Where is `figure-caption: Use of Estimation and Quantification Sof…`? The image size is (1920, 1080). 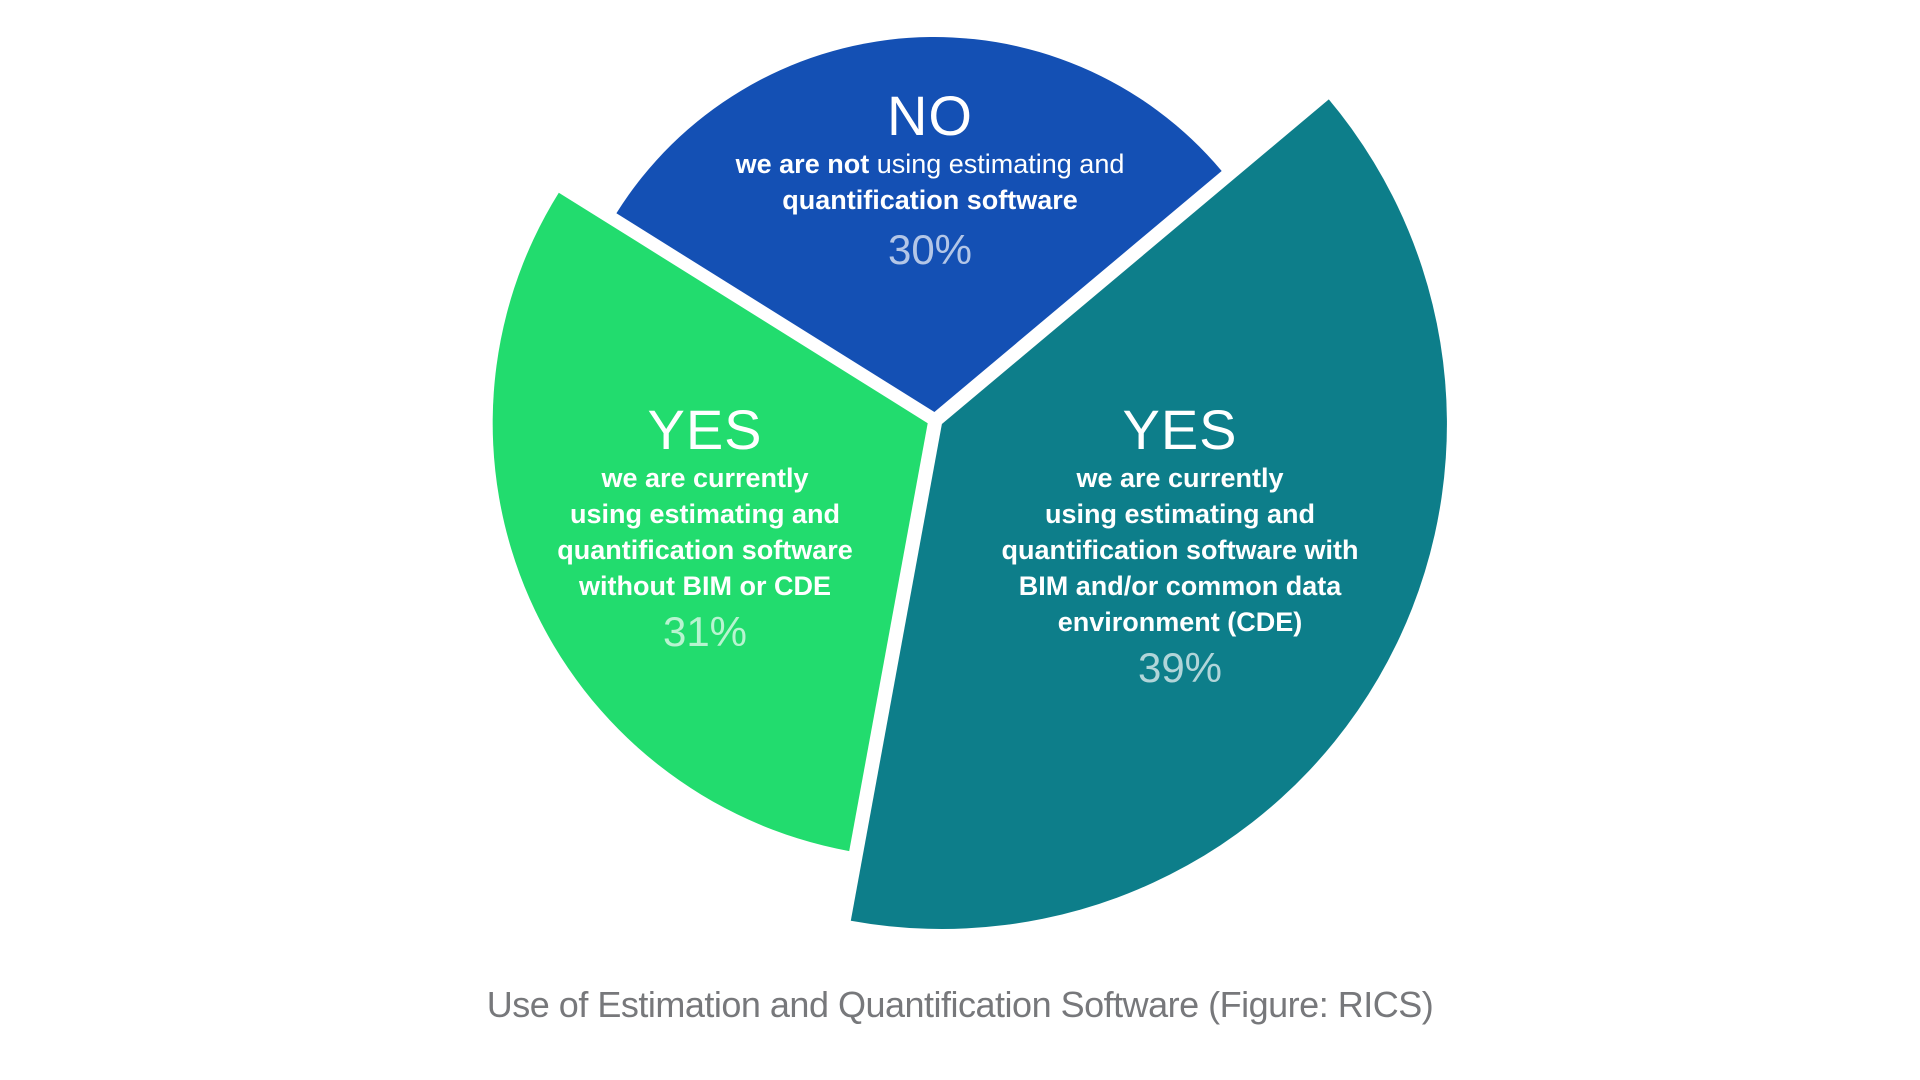 figure-caption: Use of Estimation and Quantification Sof… is located at coordinates (960, 1004).